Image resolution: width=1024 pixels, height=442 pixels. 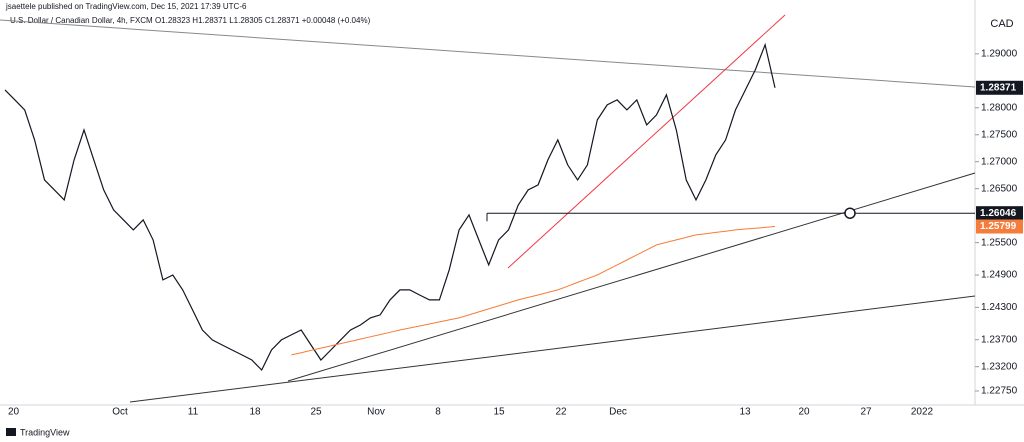 I want to click on level-marker, so click(x=850, y=213).